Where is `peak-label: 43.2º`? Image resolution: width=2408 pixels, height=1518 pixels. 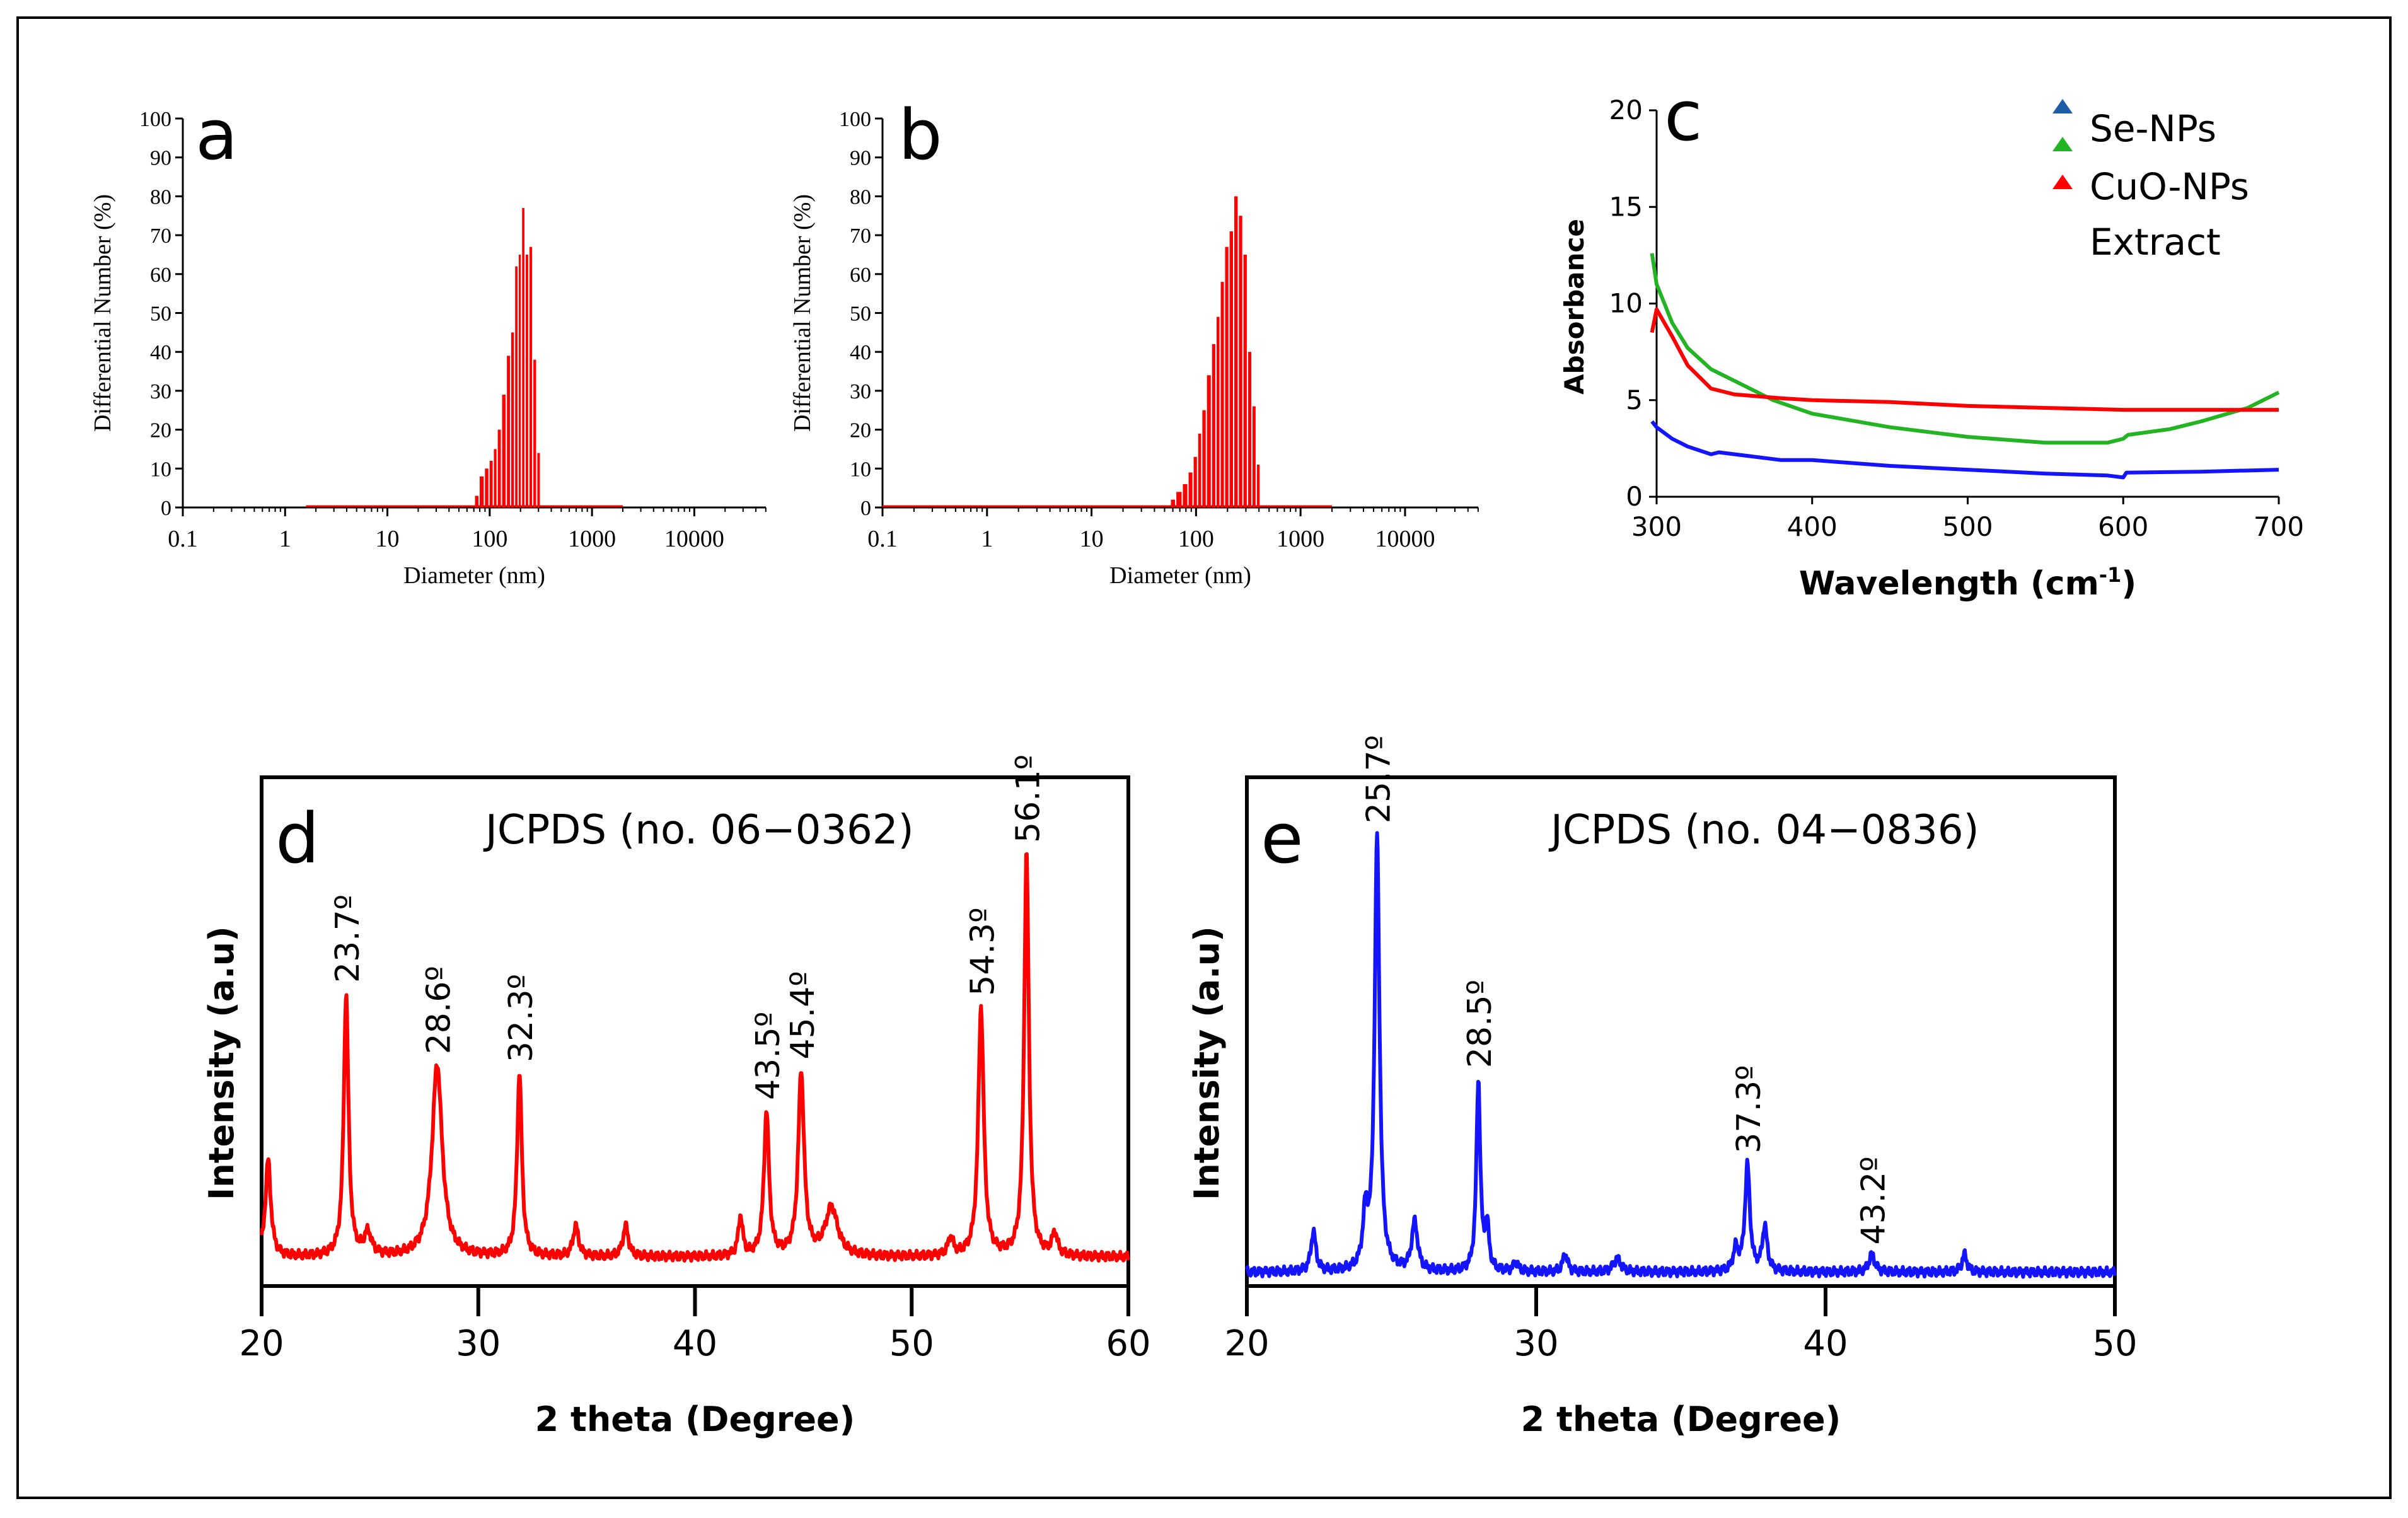 peak-label: 43.2º is located at coordinates (1873, 1200).